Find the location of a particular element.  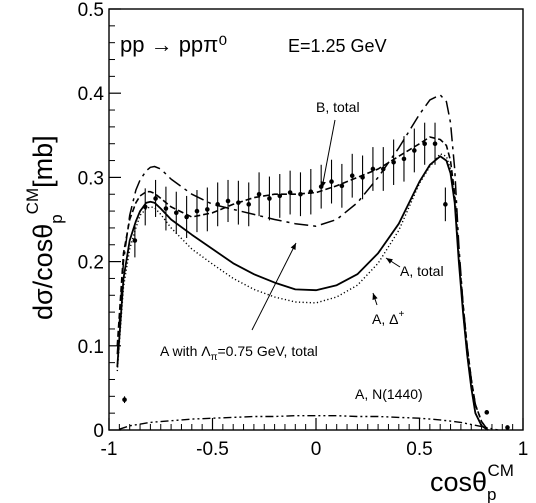

annotation-a-delta: A, Δ+ is located at coordinates (388, 318).